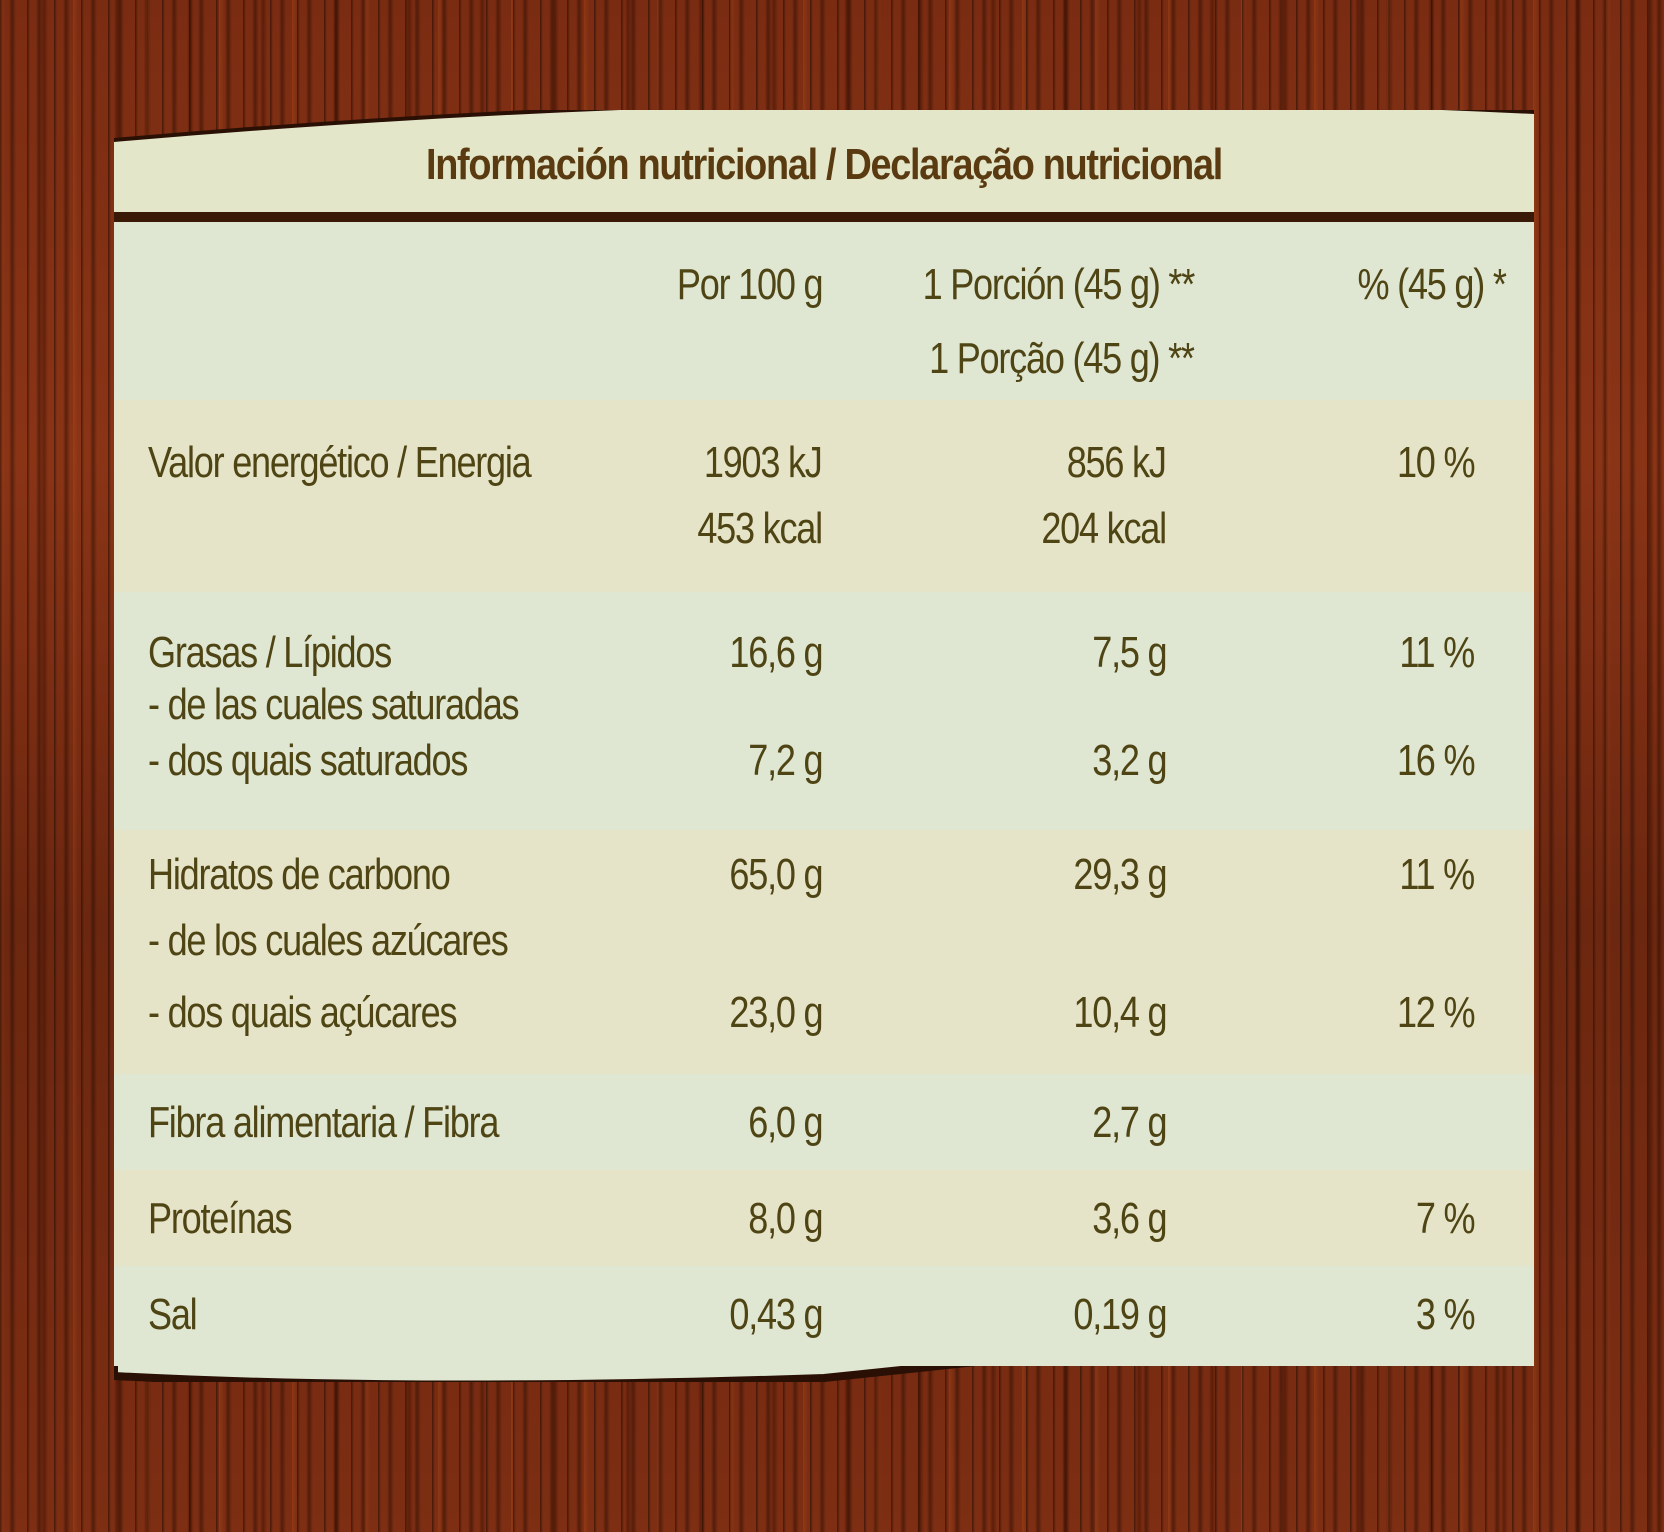  What do you see at coordinates (760, 528) in the screenshot?
I see `value-per100: 453 kcal` at bounding box center [760, 528].